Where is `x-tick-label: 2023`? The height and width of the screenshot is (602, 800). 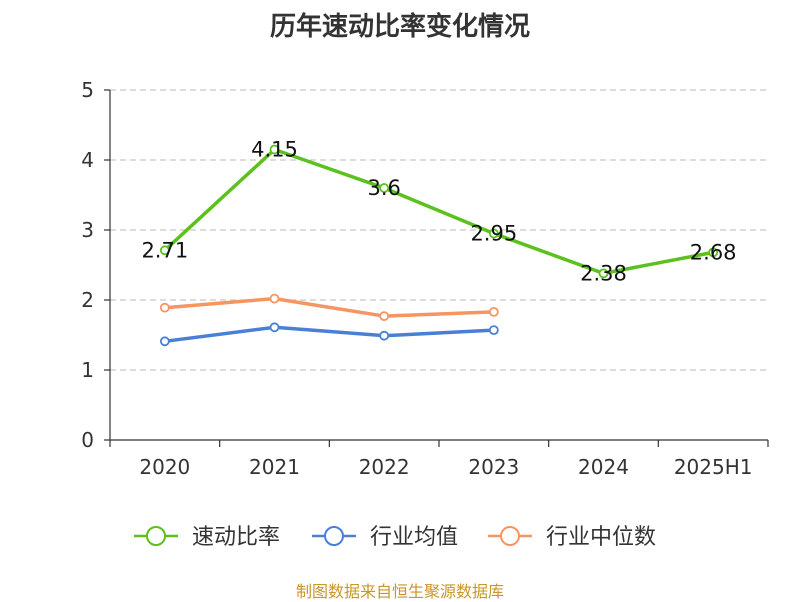
x-tick-label: 2023 is located at coordinates (493, 467).